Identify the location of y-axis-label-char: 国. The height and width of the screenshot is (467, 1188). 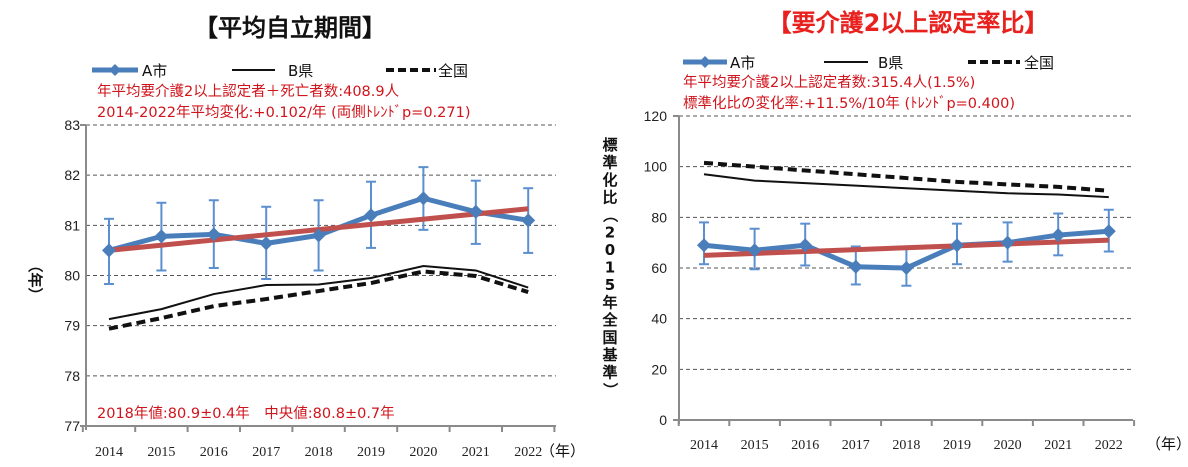
(609, 338).